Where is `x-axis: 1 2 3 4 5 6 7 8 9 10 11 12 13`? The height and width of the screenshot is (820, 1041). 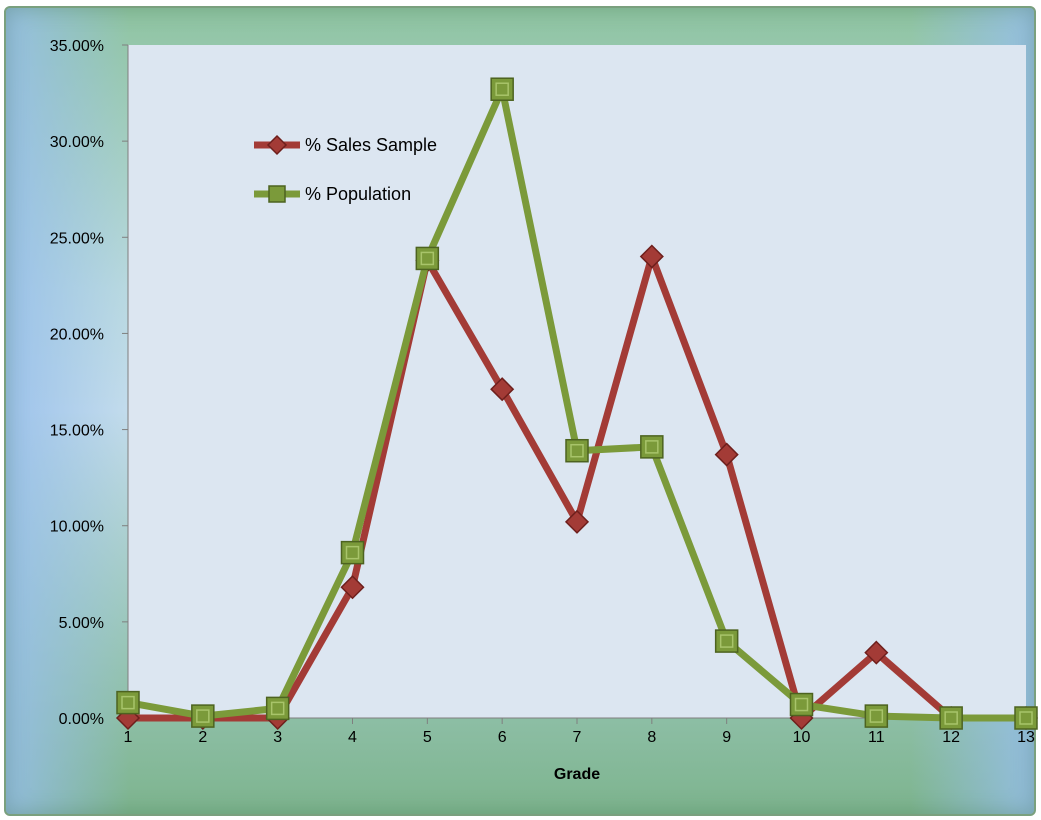
x-axis: 1 2 3 4 5 6 7 8 9 10 11 12 13 is located at coordinates (579, 731).